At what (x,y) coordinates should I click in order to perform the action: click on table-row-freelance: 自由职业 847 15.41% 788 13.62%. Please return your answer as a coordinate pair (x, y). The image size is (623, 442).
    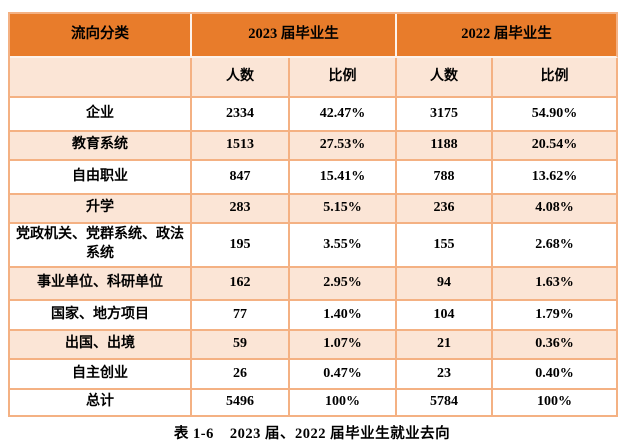
    Looking at the image, I should click on (314, 178).